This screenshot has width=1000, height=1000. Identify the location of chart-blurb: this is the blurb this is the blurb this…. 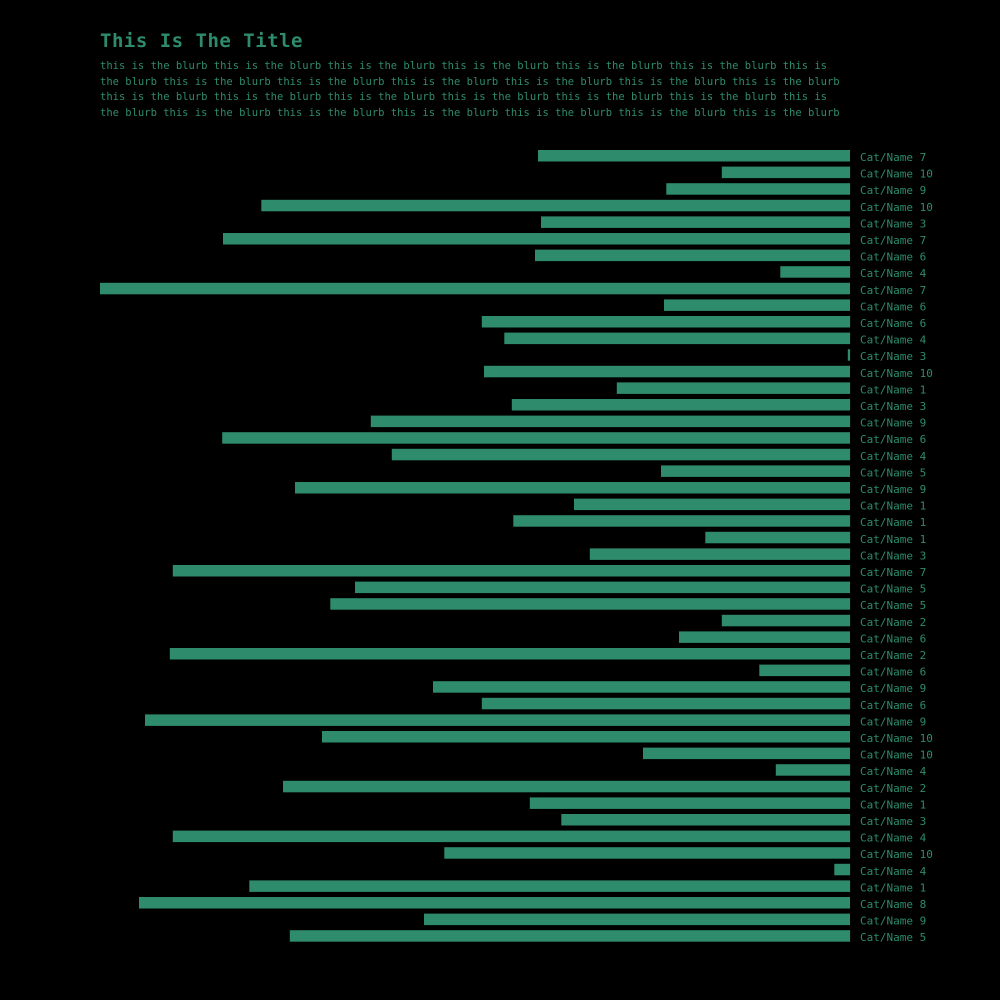
(470, 89).